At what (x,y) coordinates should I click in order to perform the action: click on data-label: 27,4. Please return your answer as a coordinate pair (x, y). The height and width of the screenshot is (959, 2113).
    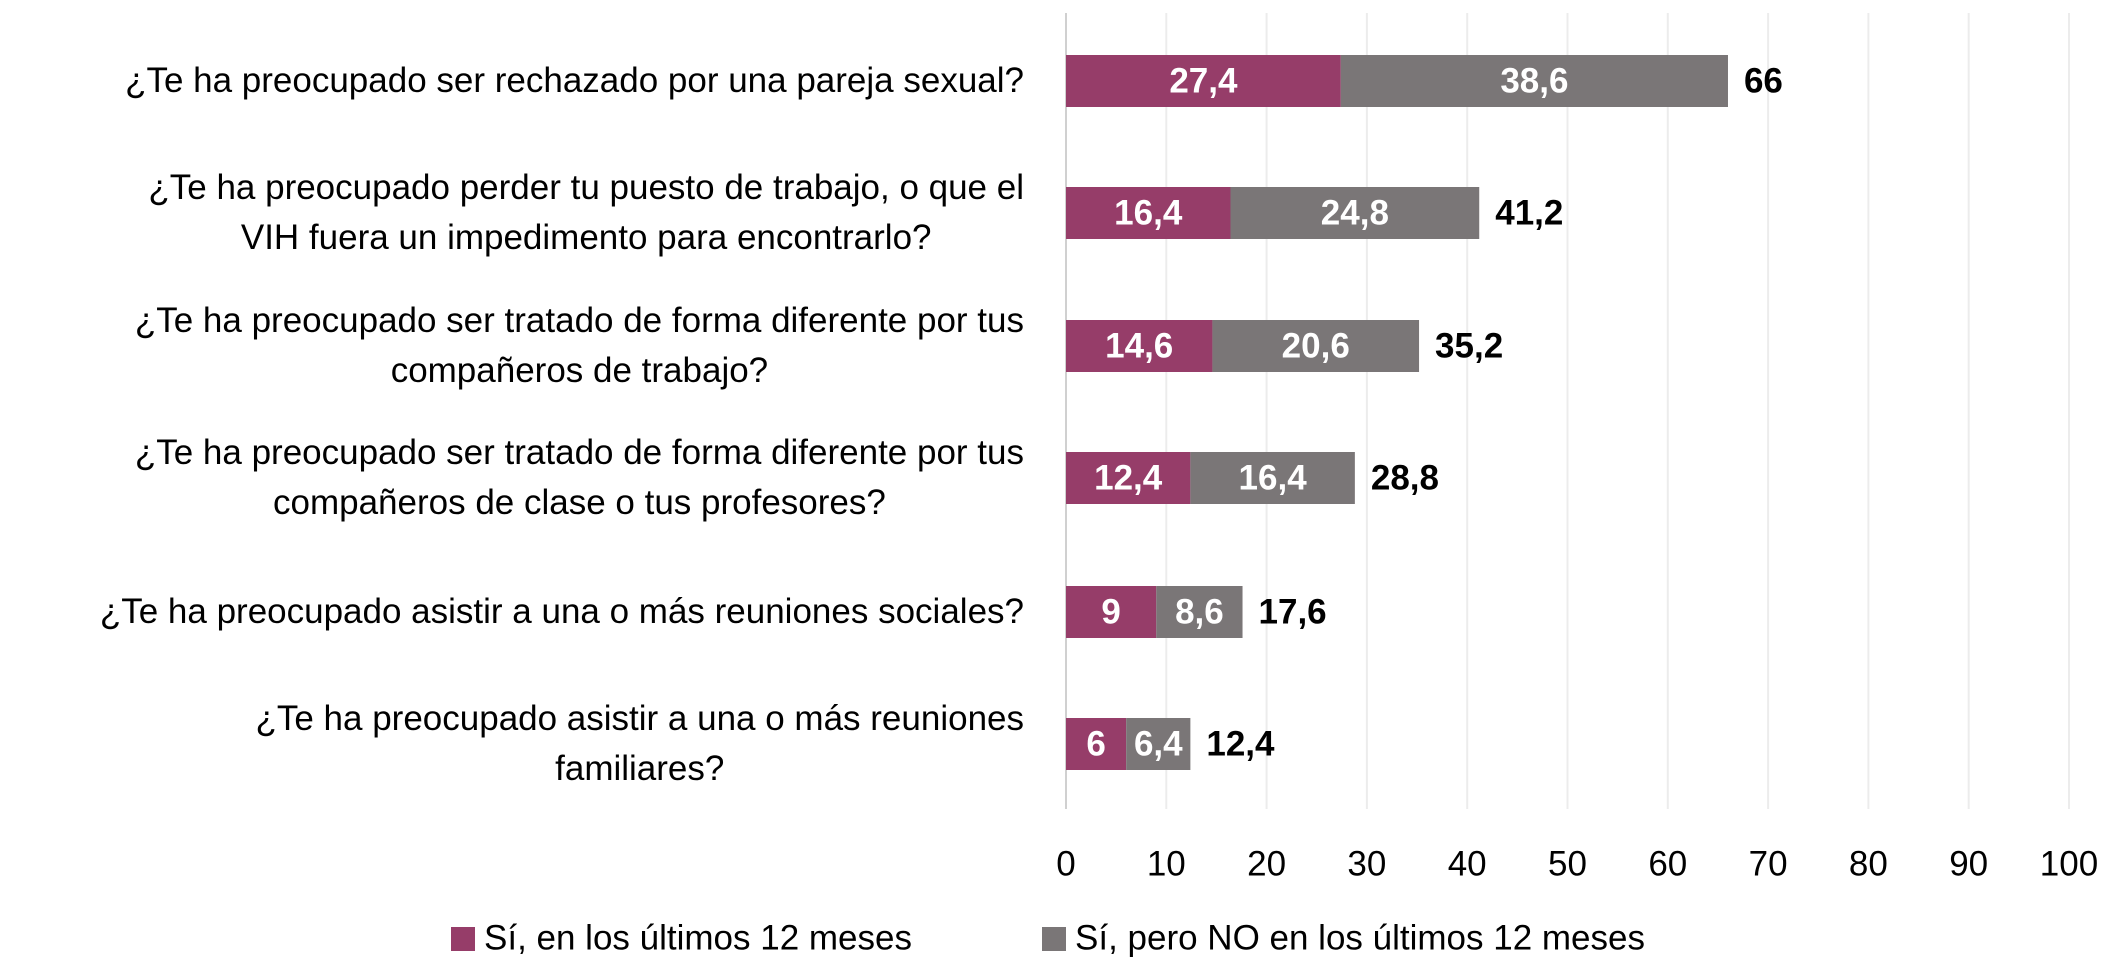
    Looking at the image, I should click on (1203, 80).